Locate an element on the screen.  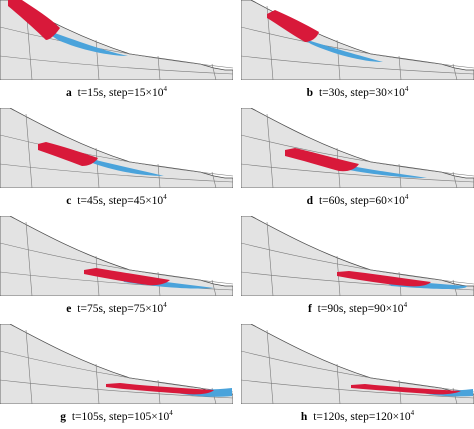
caption-f: f t=90s, step=90×104 is located at coordinates (357, 307).